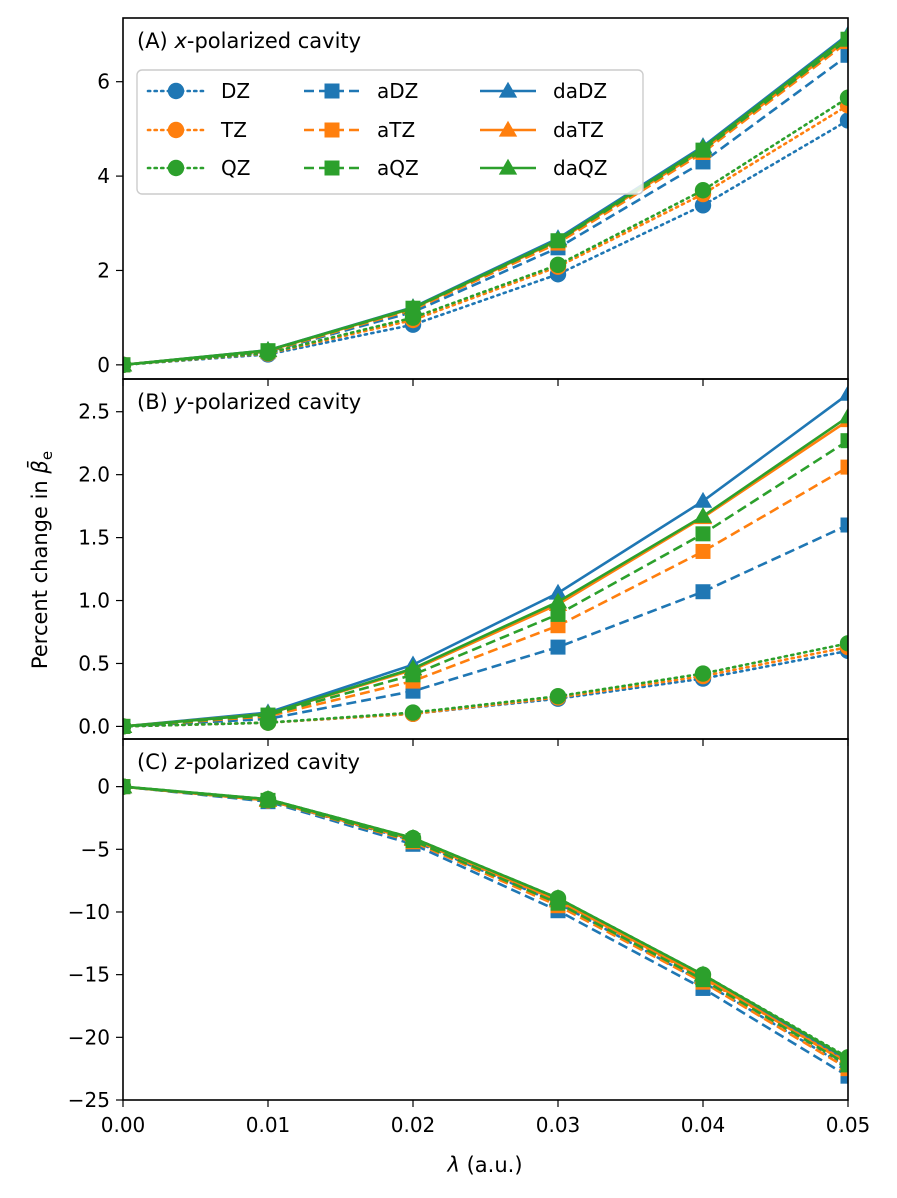 The image size is (897, 1198). I want to click on y-tick-label: 6, so click(103, 82).